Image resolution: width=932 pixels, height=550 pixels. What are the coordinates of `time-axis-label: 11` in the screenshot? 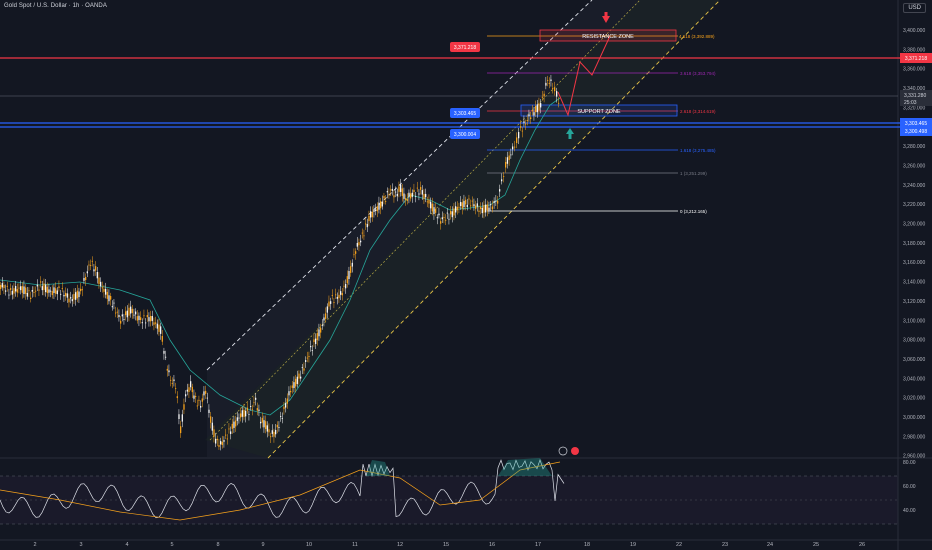 It's located at (355, 545).